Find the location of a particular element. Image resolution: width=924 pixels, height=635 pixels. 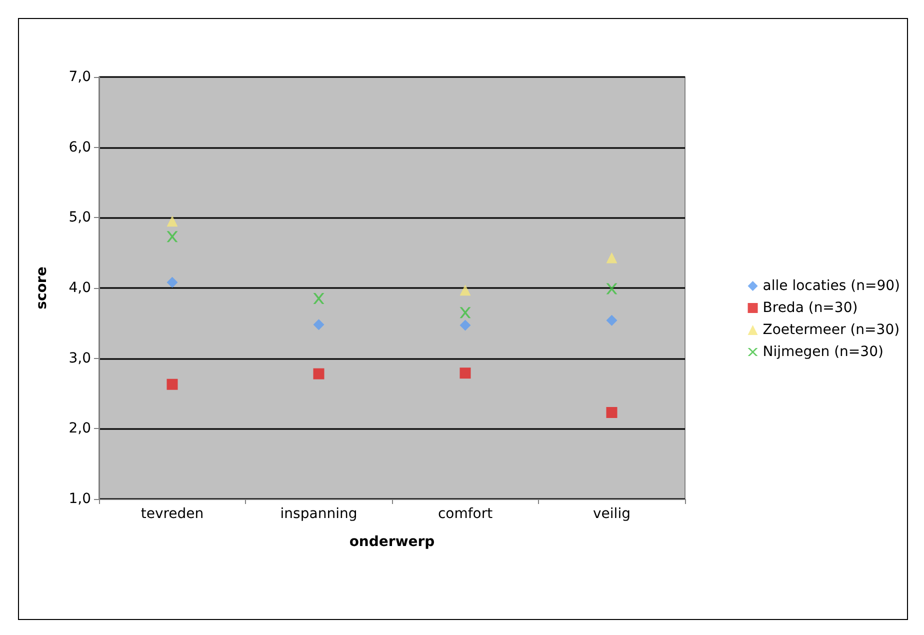

y-tick-label: 5,0 is located at coordinates (79, 218).